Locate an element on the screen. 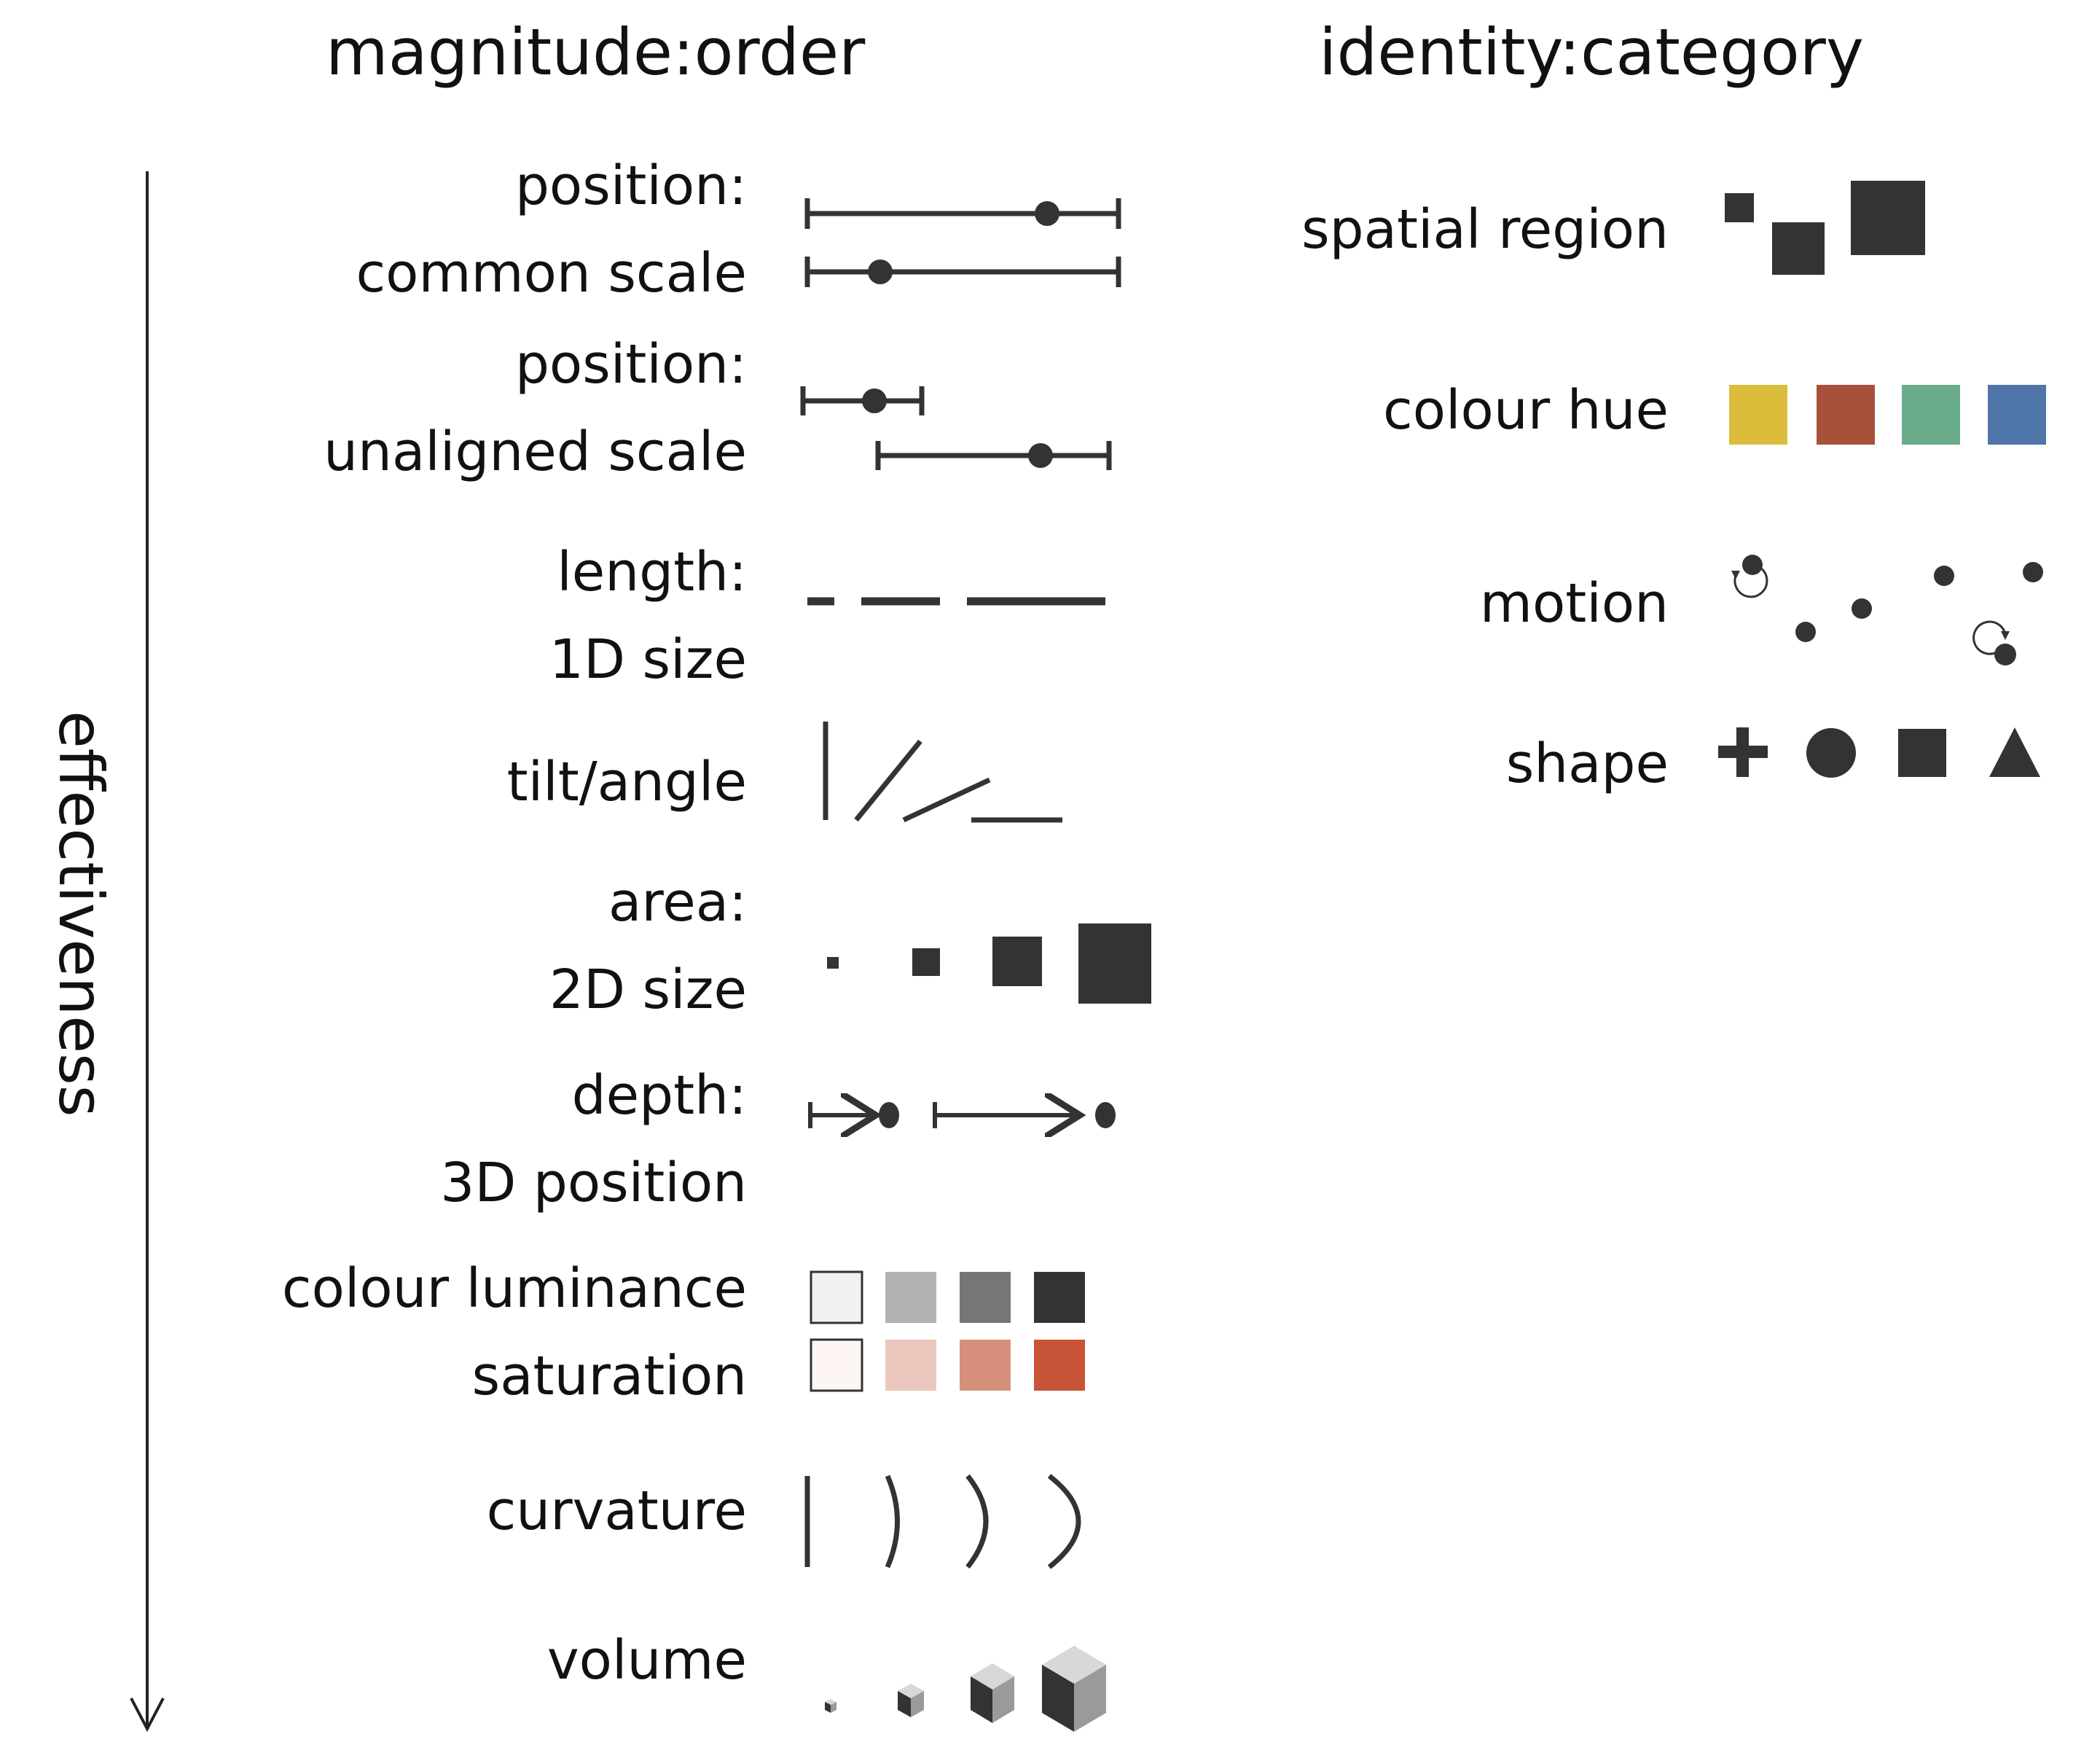 Image resolution: width=2100 pixels, height=1750 pixels. channel-label-position-common-2: common scale is located at coordinates (552, 273).